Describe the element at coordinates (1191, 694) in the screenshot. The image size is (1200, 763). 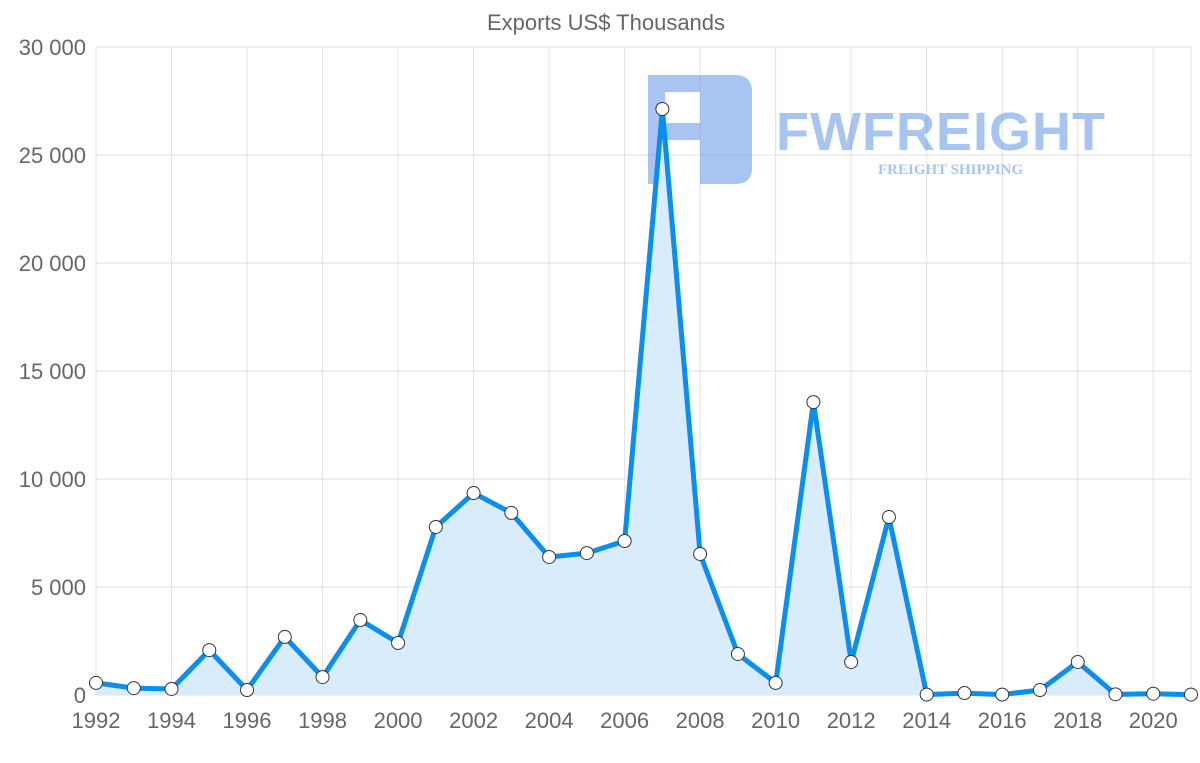
I see `data-point-2021` at that location.